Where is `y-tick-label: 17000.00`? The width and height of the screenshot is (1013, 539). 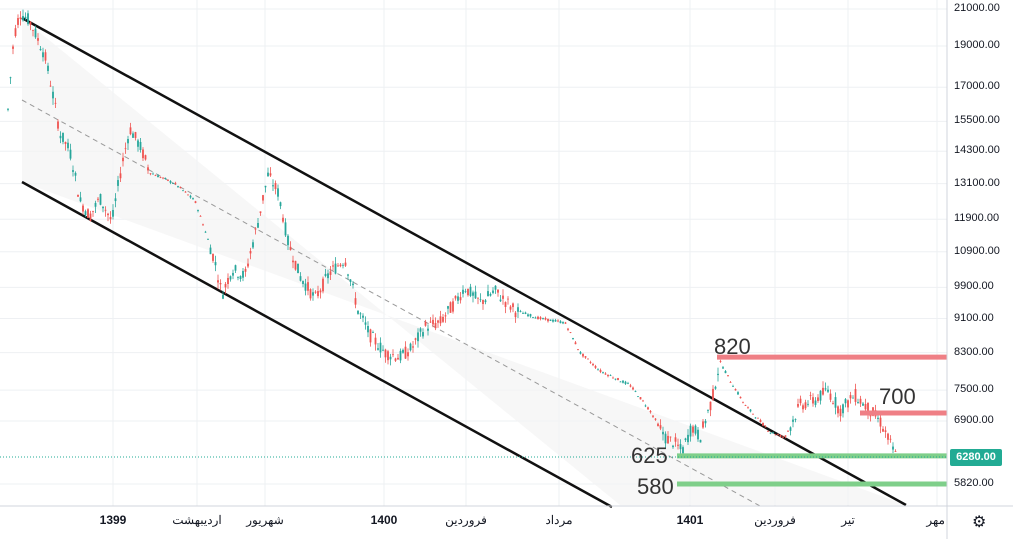 y-tick-label: 17000.00 is located at coordinates (977, 86).